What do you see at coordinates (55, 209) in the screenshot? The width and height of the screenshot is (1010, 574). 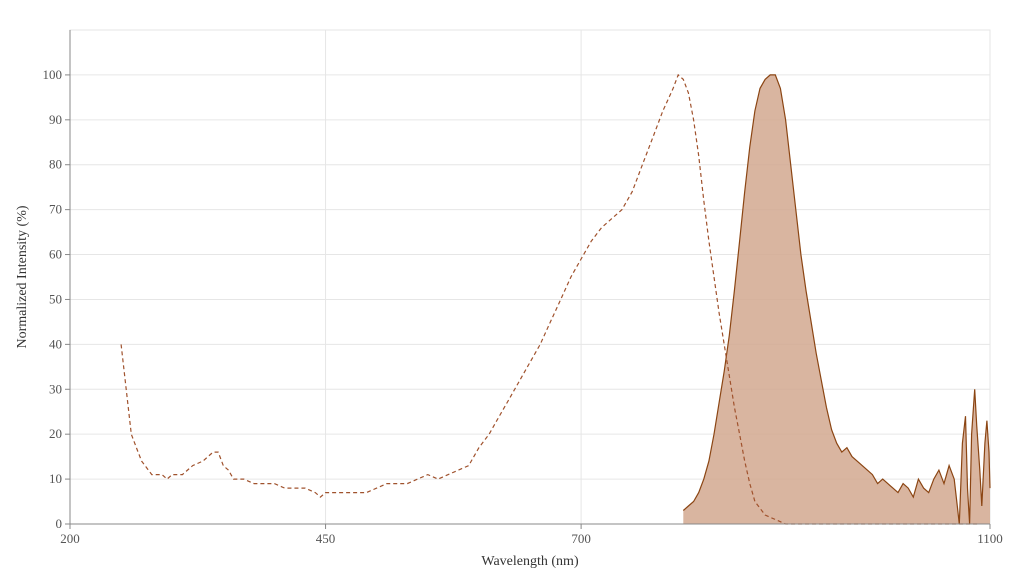 I see `y-tick-label: 70` at bounding box center [55, 209].